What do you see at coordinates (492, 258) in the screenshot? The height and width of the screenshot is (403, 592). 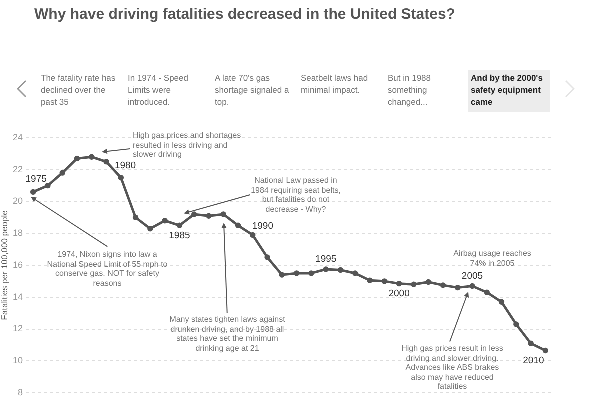 I see `annotation: Airbag usage reaches 74% in 2005` at bounding box center [492, 258].